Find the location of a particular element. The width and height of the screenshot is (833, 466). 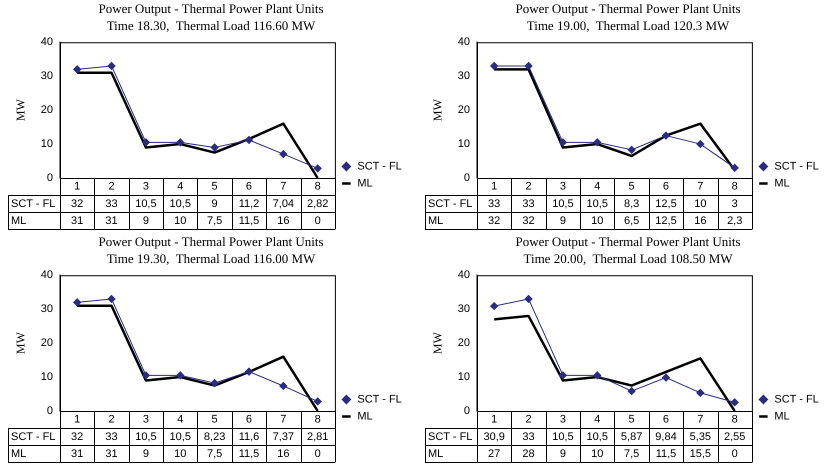

y-tick-label: 0 is located at coordinates (467, 178).